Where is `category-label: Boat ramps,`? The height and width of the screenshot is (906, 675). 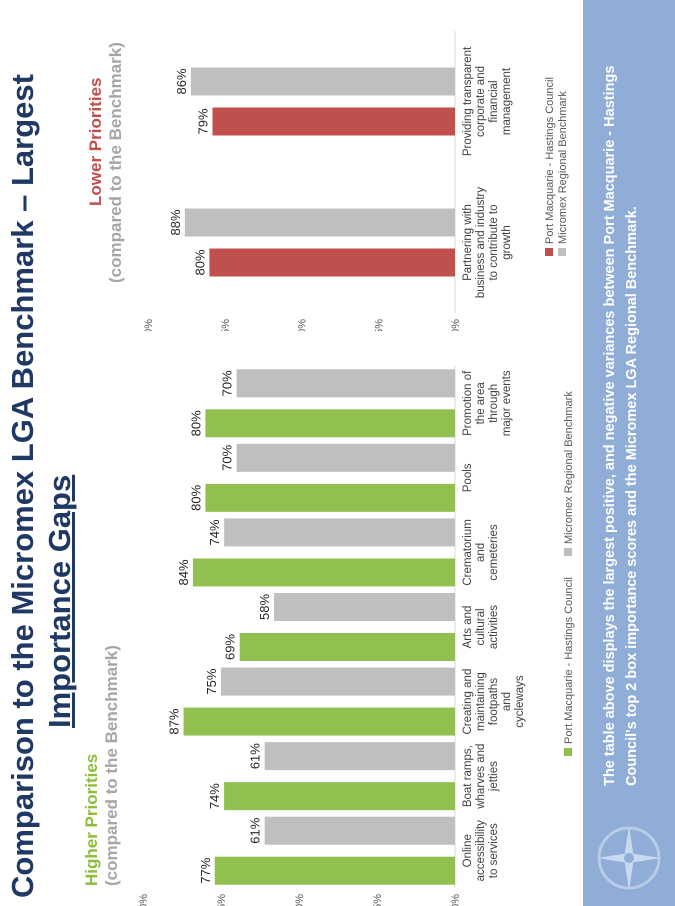
category-label: Boat ramps, is located at coordinates (468, 776).